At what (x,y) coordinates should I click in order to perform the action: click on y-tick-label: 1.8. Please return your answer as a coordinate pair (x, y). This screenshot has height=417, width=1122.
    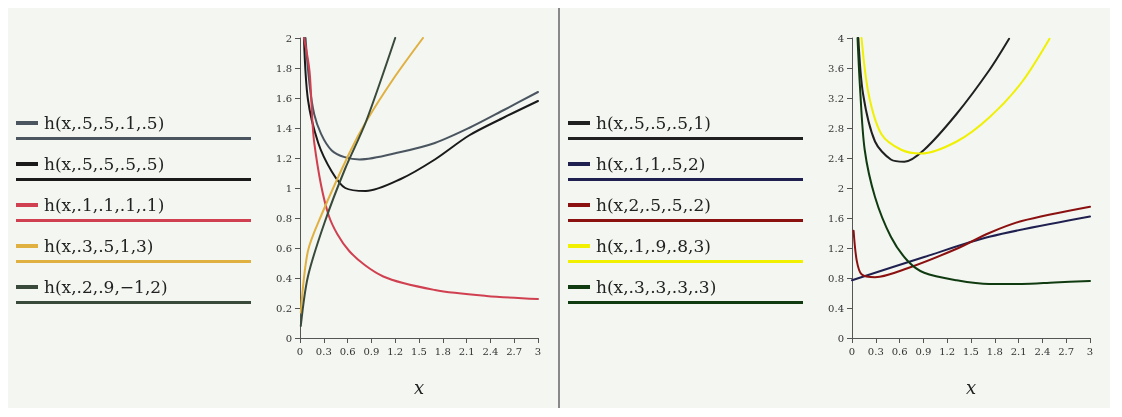
    Looking at the image, I should click on (283, 68).